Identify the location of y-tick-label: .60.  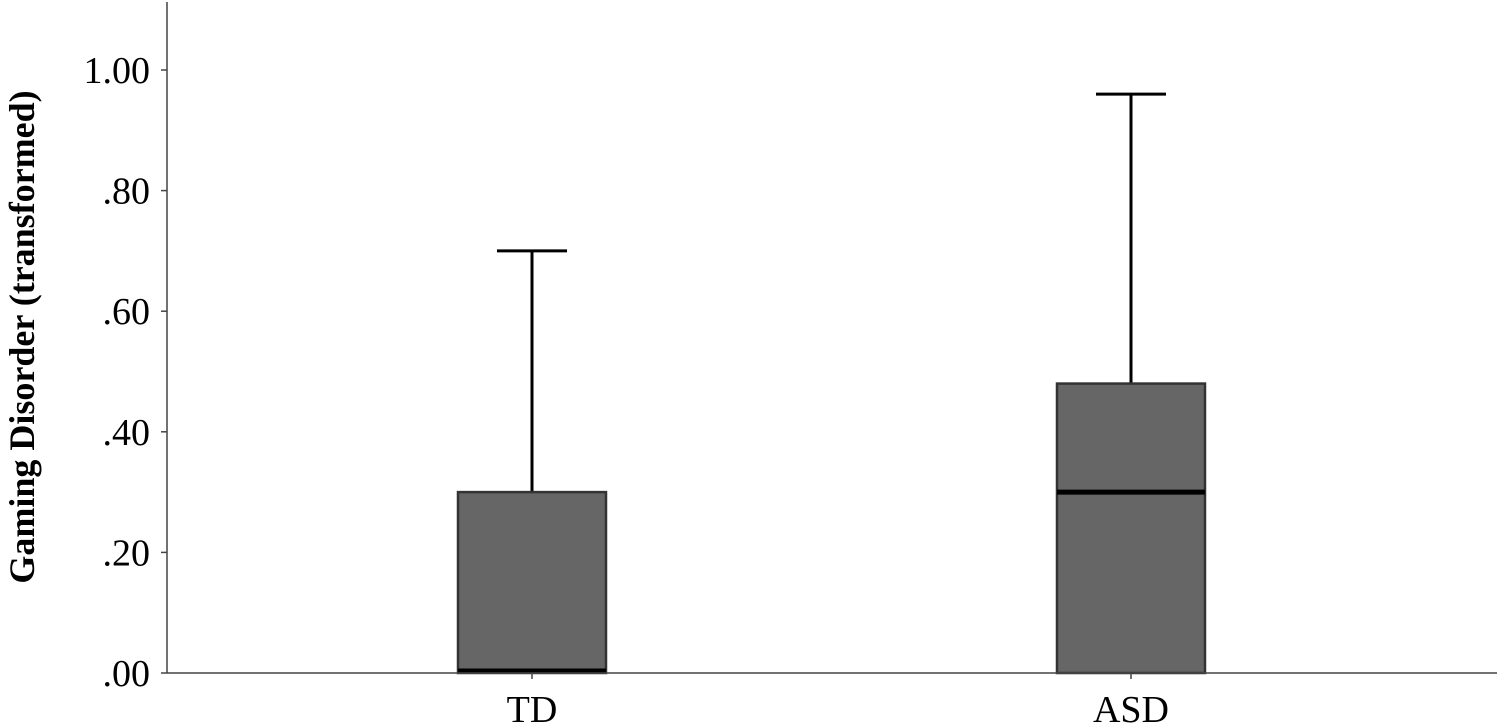
(127, 312).